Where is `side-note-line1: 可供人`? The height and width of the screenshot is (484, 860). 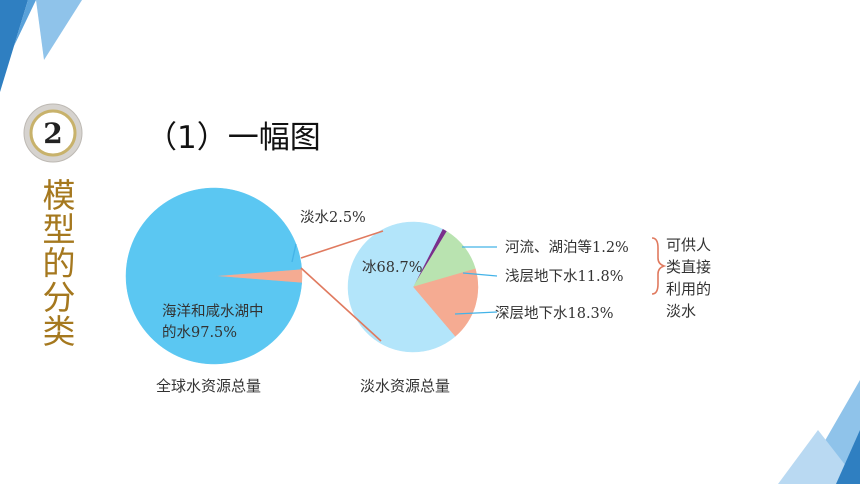 side-note-line1: 可供人 is located at coordinates (688, 245).